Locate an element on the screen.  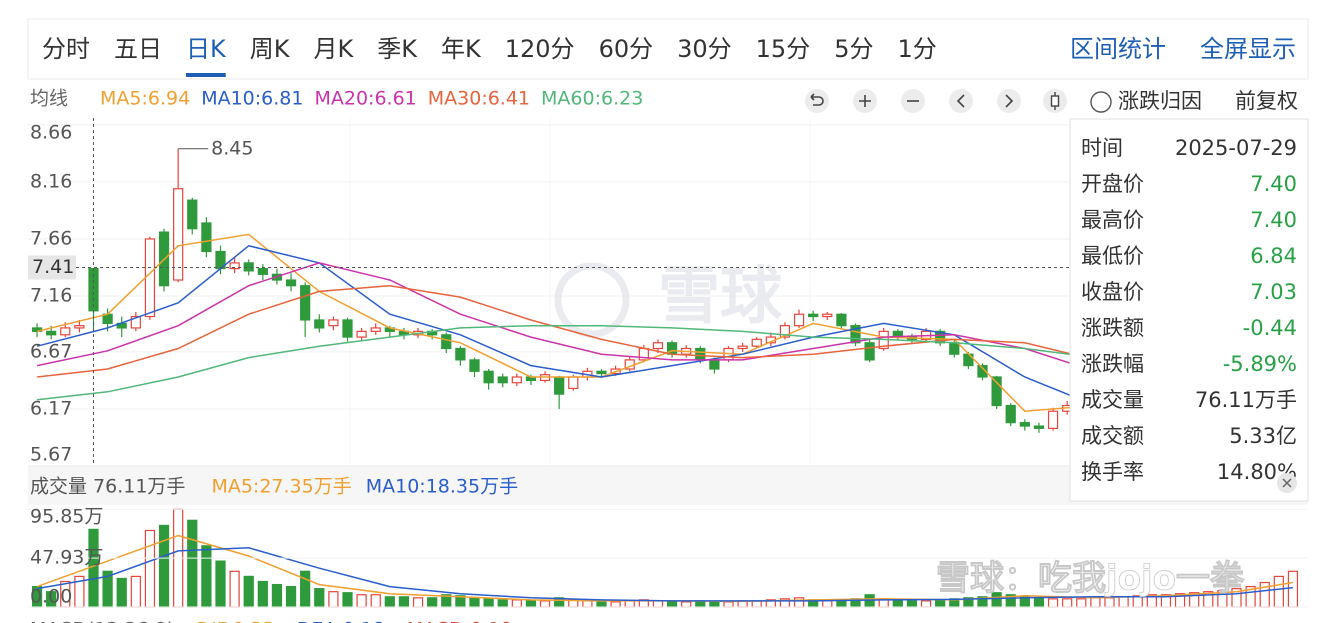
y-tick-label: 5.67 is located at coordinates (51, 455).